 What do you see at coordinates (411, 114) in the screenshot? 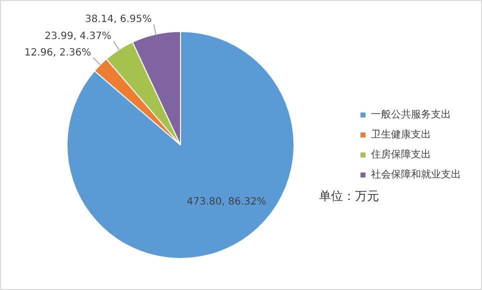
I see `legend-label: 一般公共服务支出` at bounding box center [411, 114].